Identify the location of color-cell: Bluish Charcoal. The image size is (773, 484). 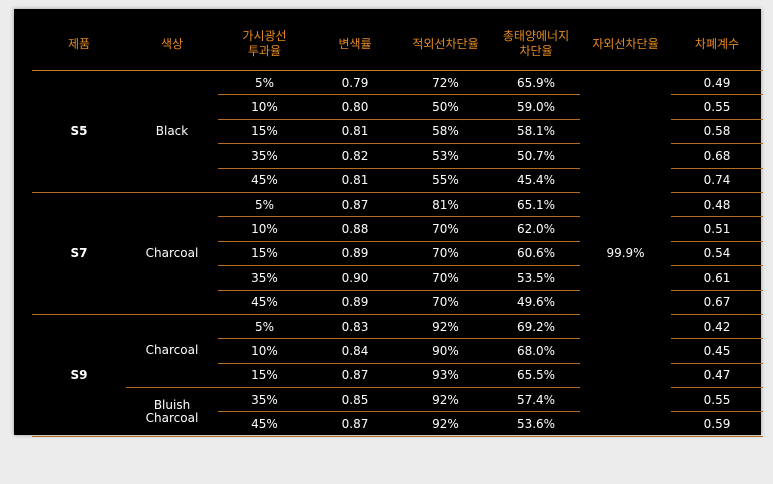
(172, 412).